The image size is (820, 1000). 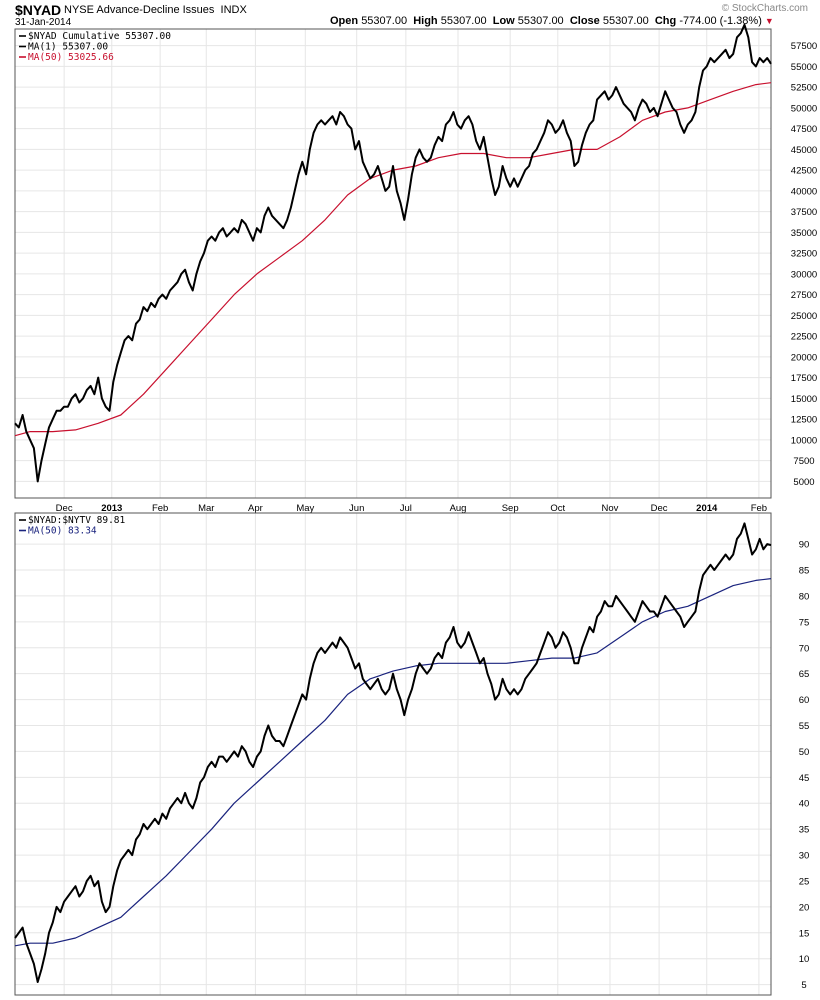 What do you see at coordinates (803, 461) in the screenshot?
I see `y-tick-label: 7500` at bounding box center [803, 461].